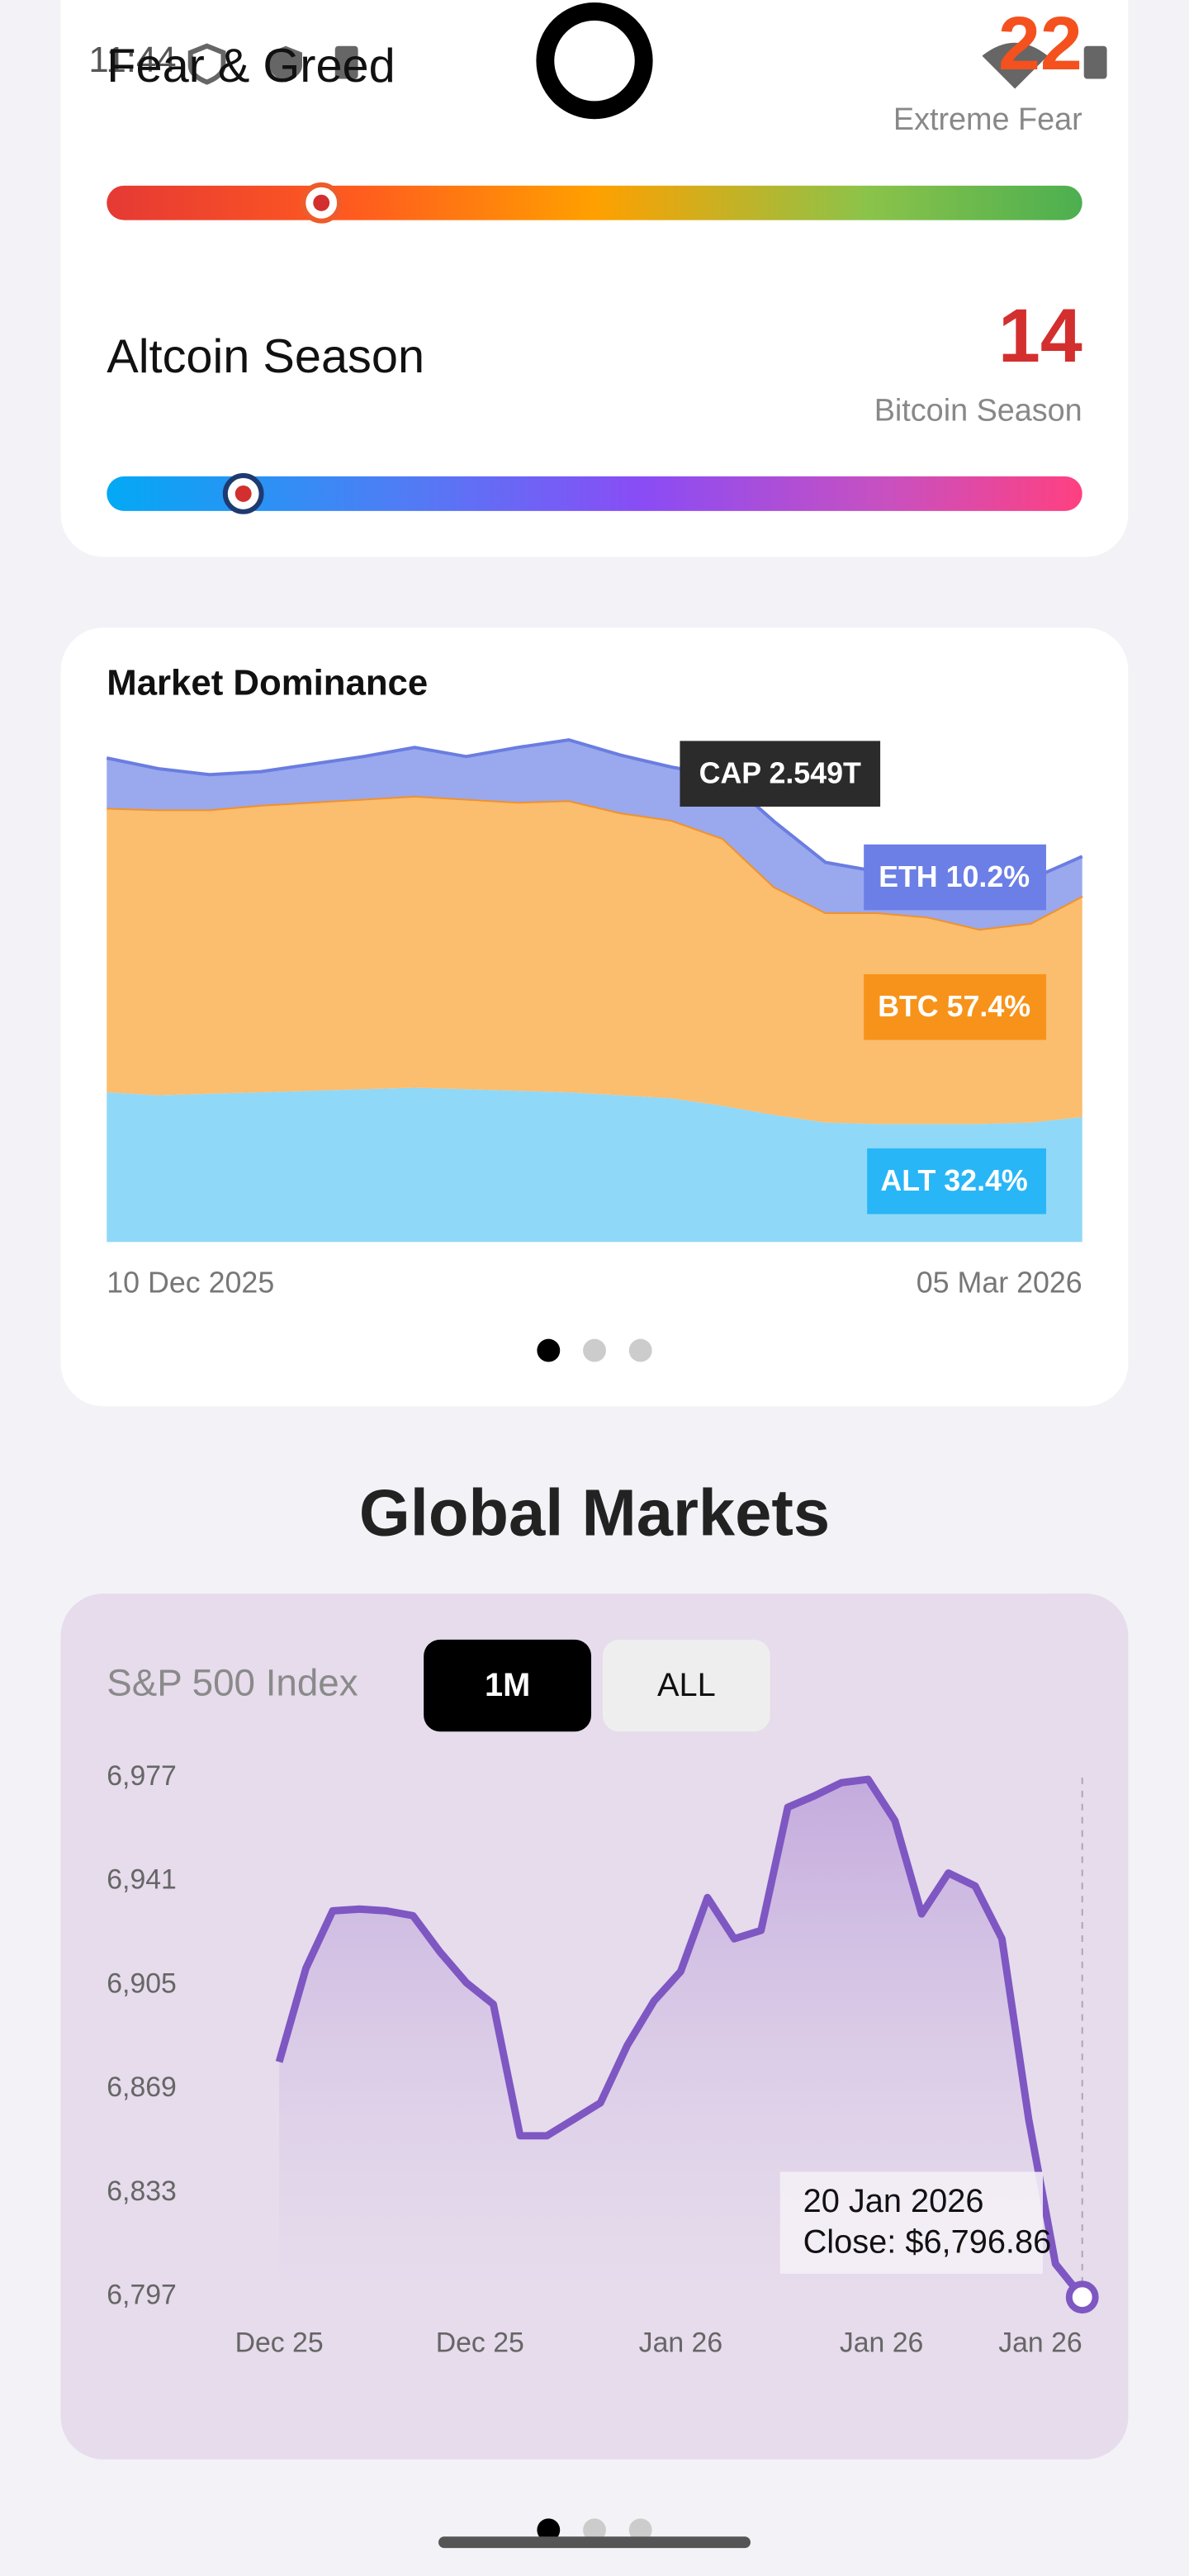 The width and height of the screenshot is (1189, 2576). I want to click on tooltip-date: 20 Jan 2026, so click(893, 2201).